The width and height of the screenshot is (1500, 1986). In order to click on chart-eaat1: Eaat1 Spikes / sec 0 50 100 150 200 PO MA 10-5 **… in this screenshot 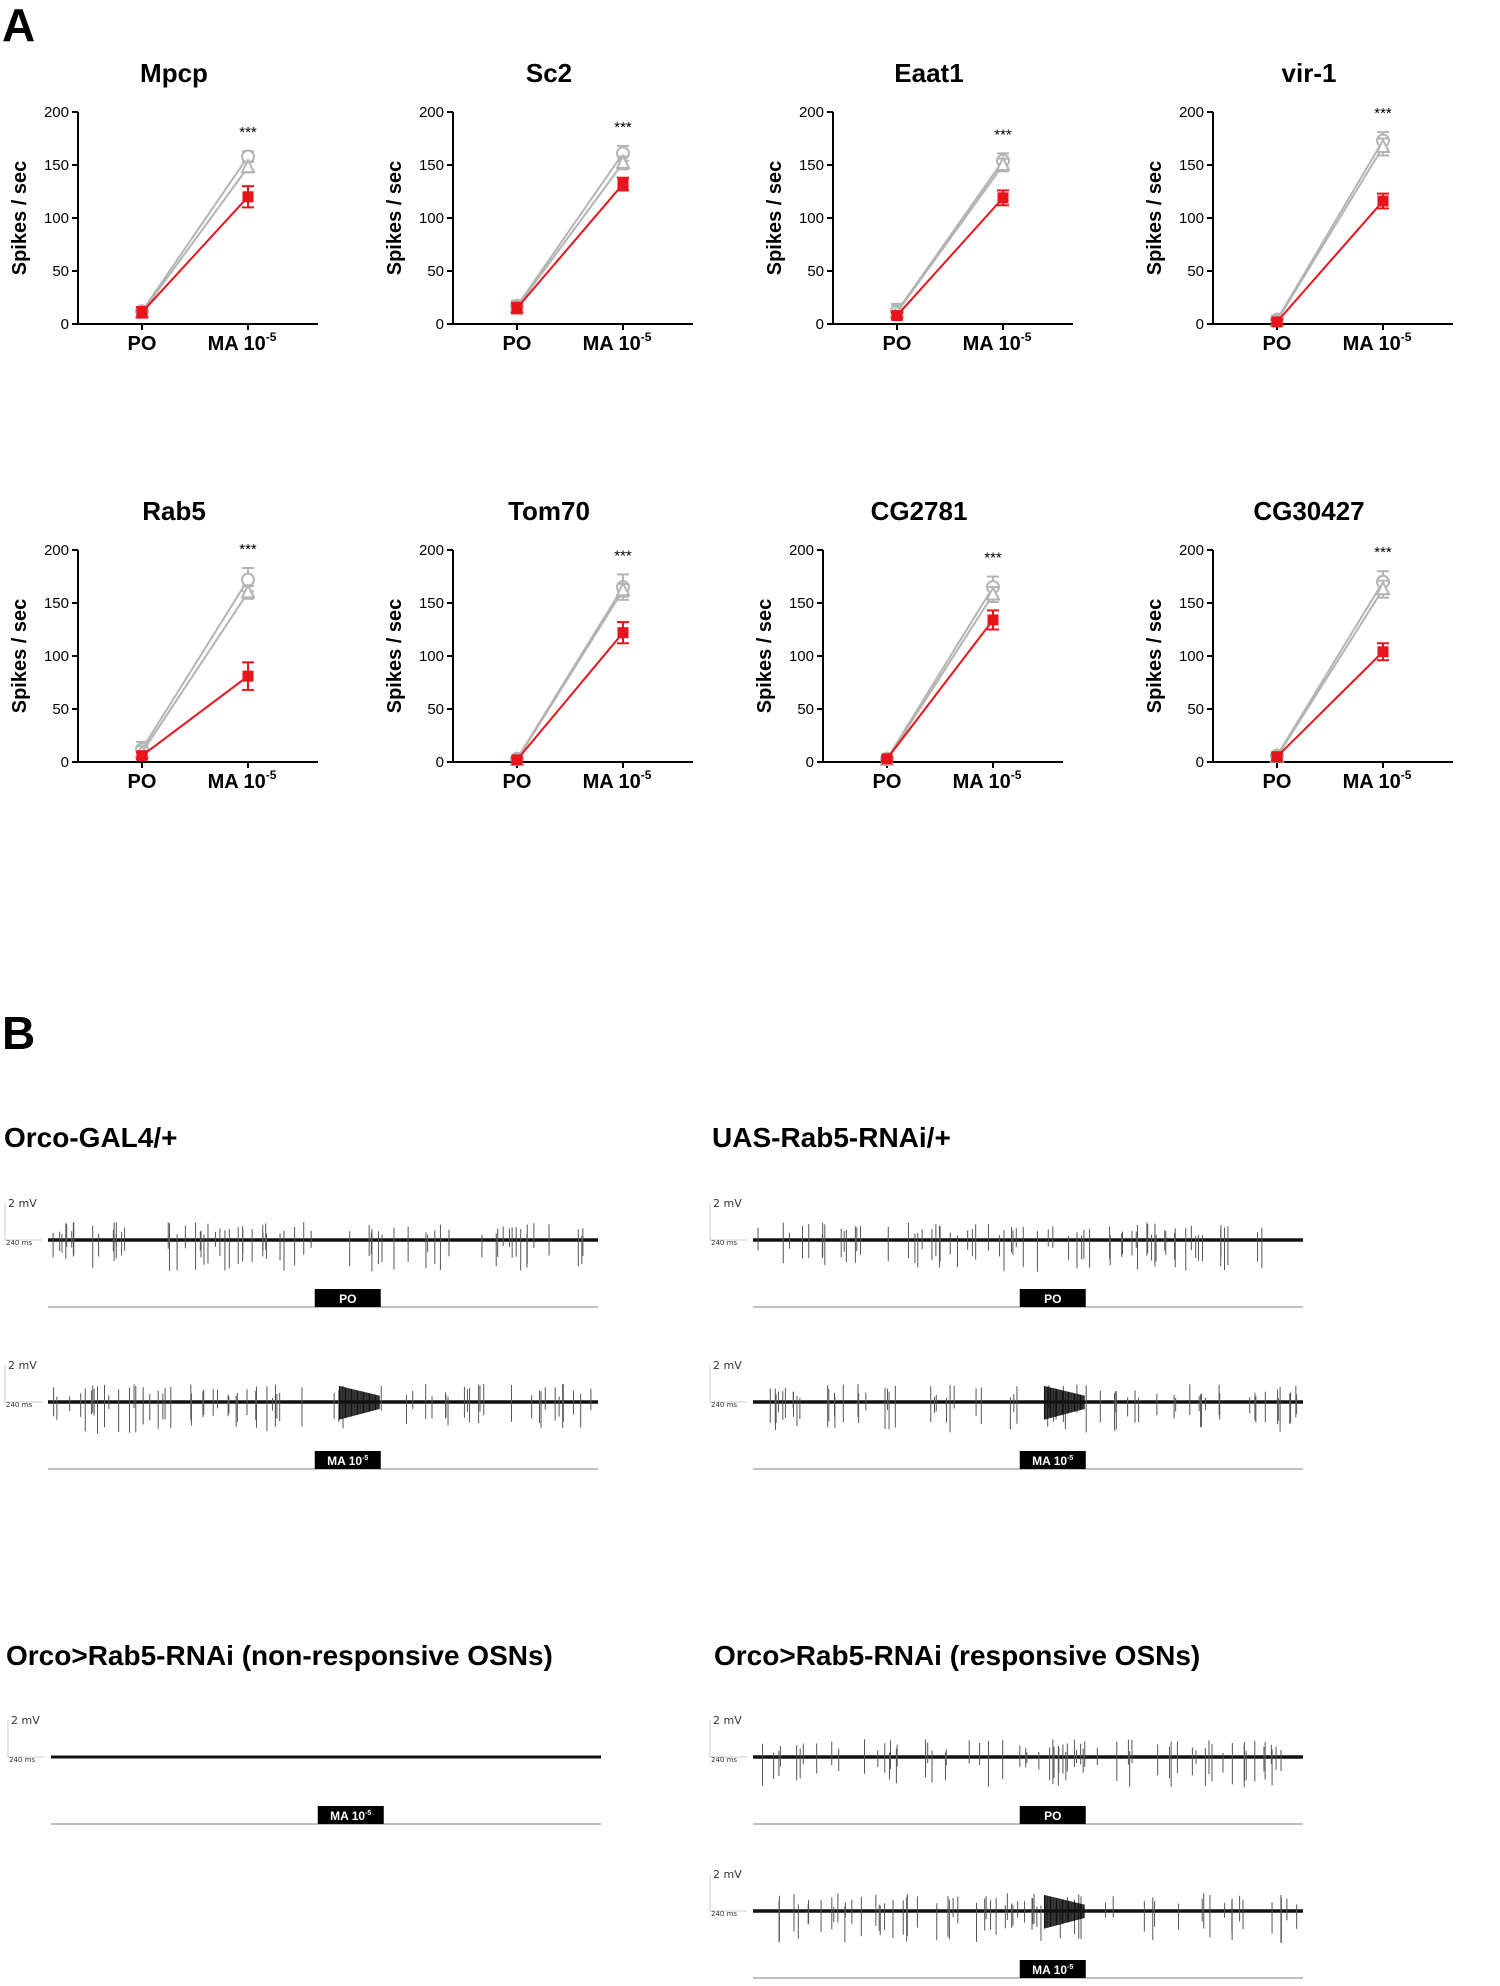, I will do `click(918, 206)`.